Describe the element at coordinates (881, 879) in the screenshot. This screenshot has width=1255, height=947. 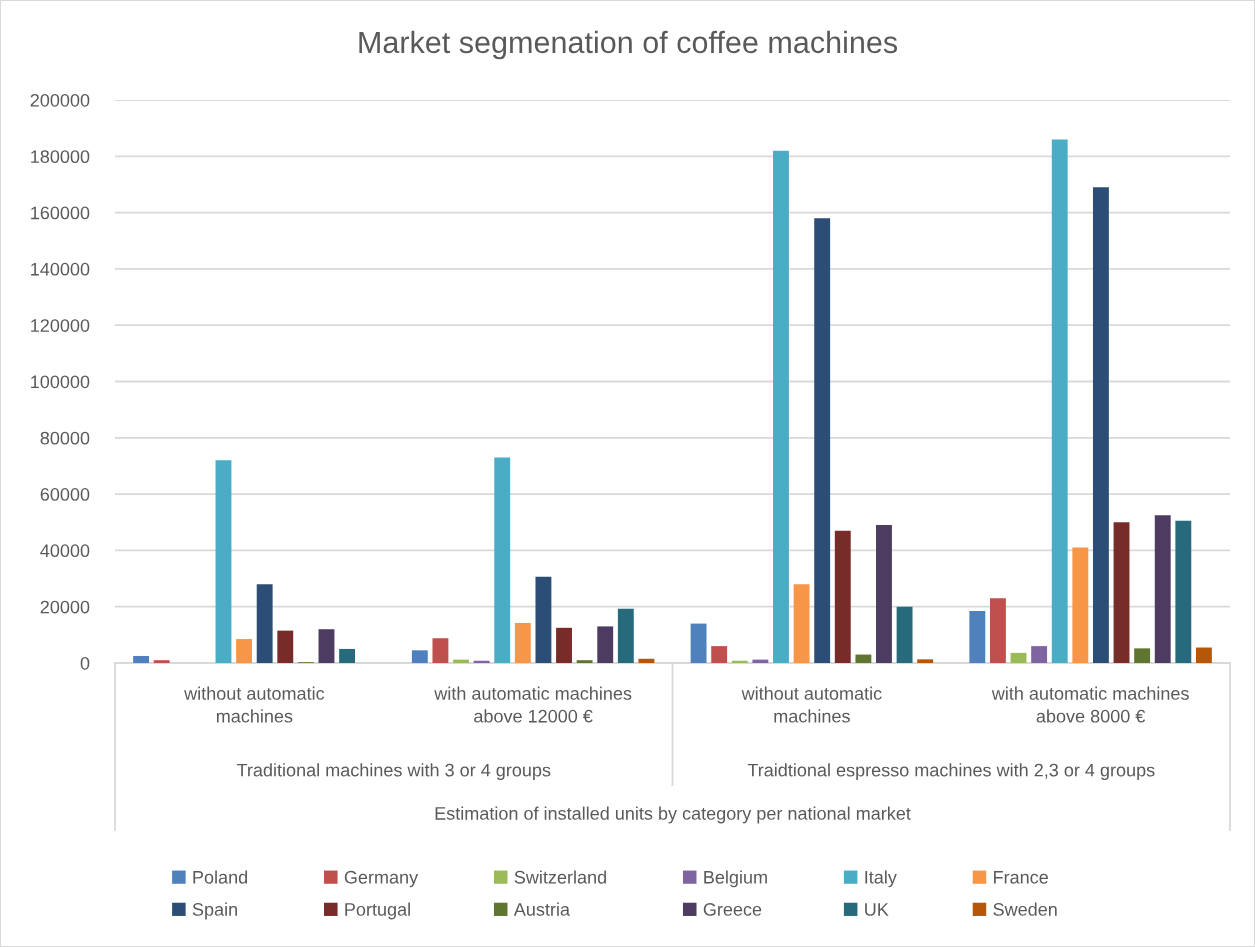
I see `legend-label: Italy` at that location.